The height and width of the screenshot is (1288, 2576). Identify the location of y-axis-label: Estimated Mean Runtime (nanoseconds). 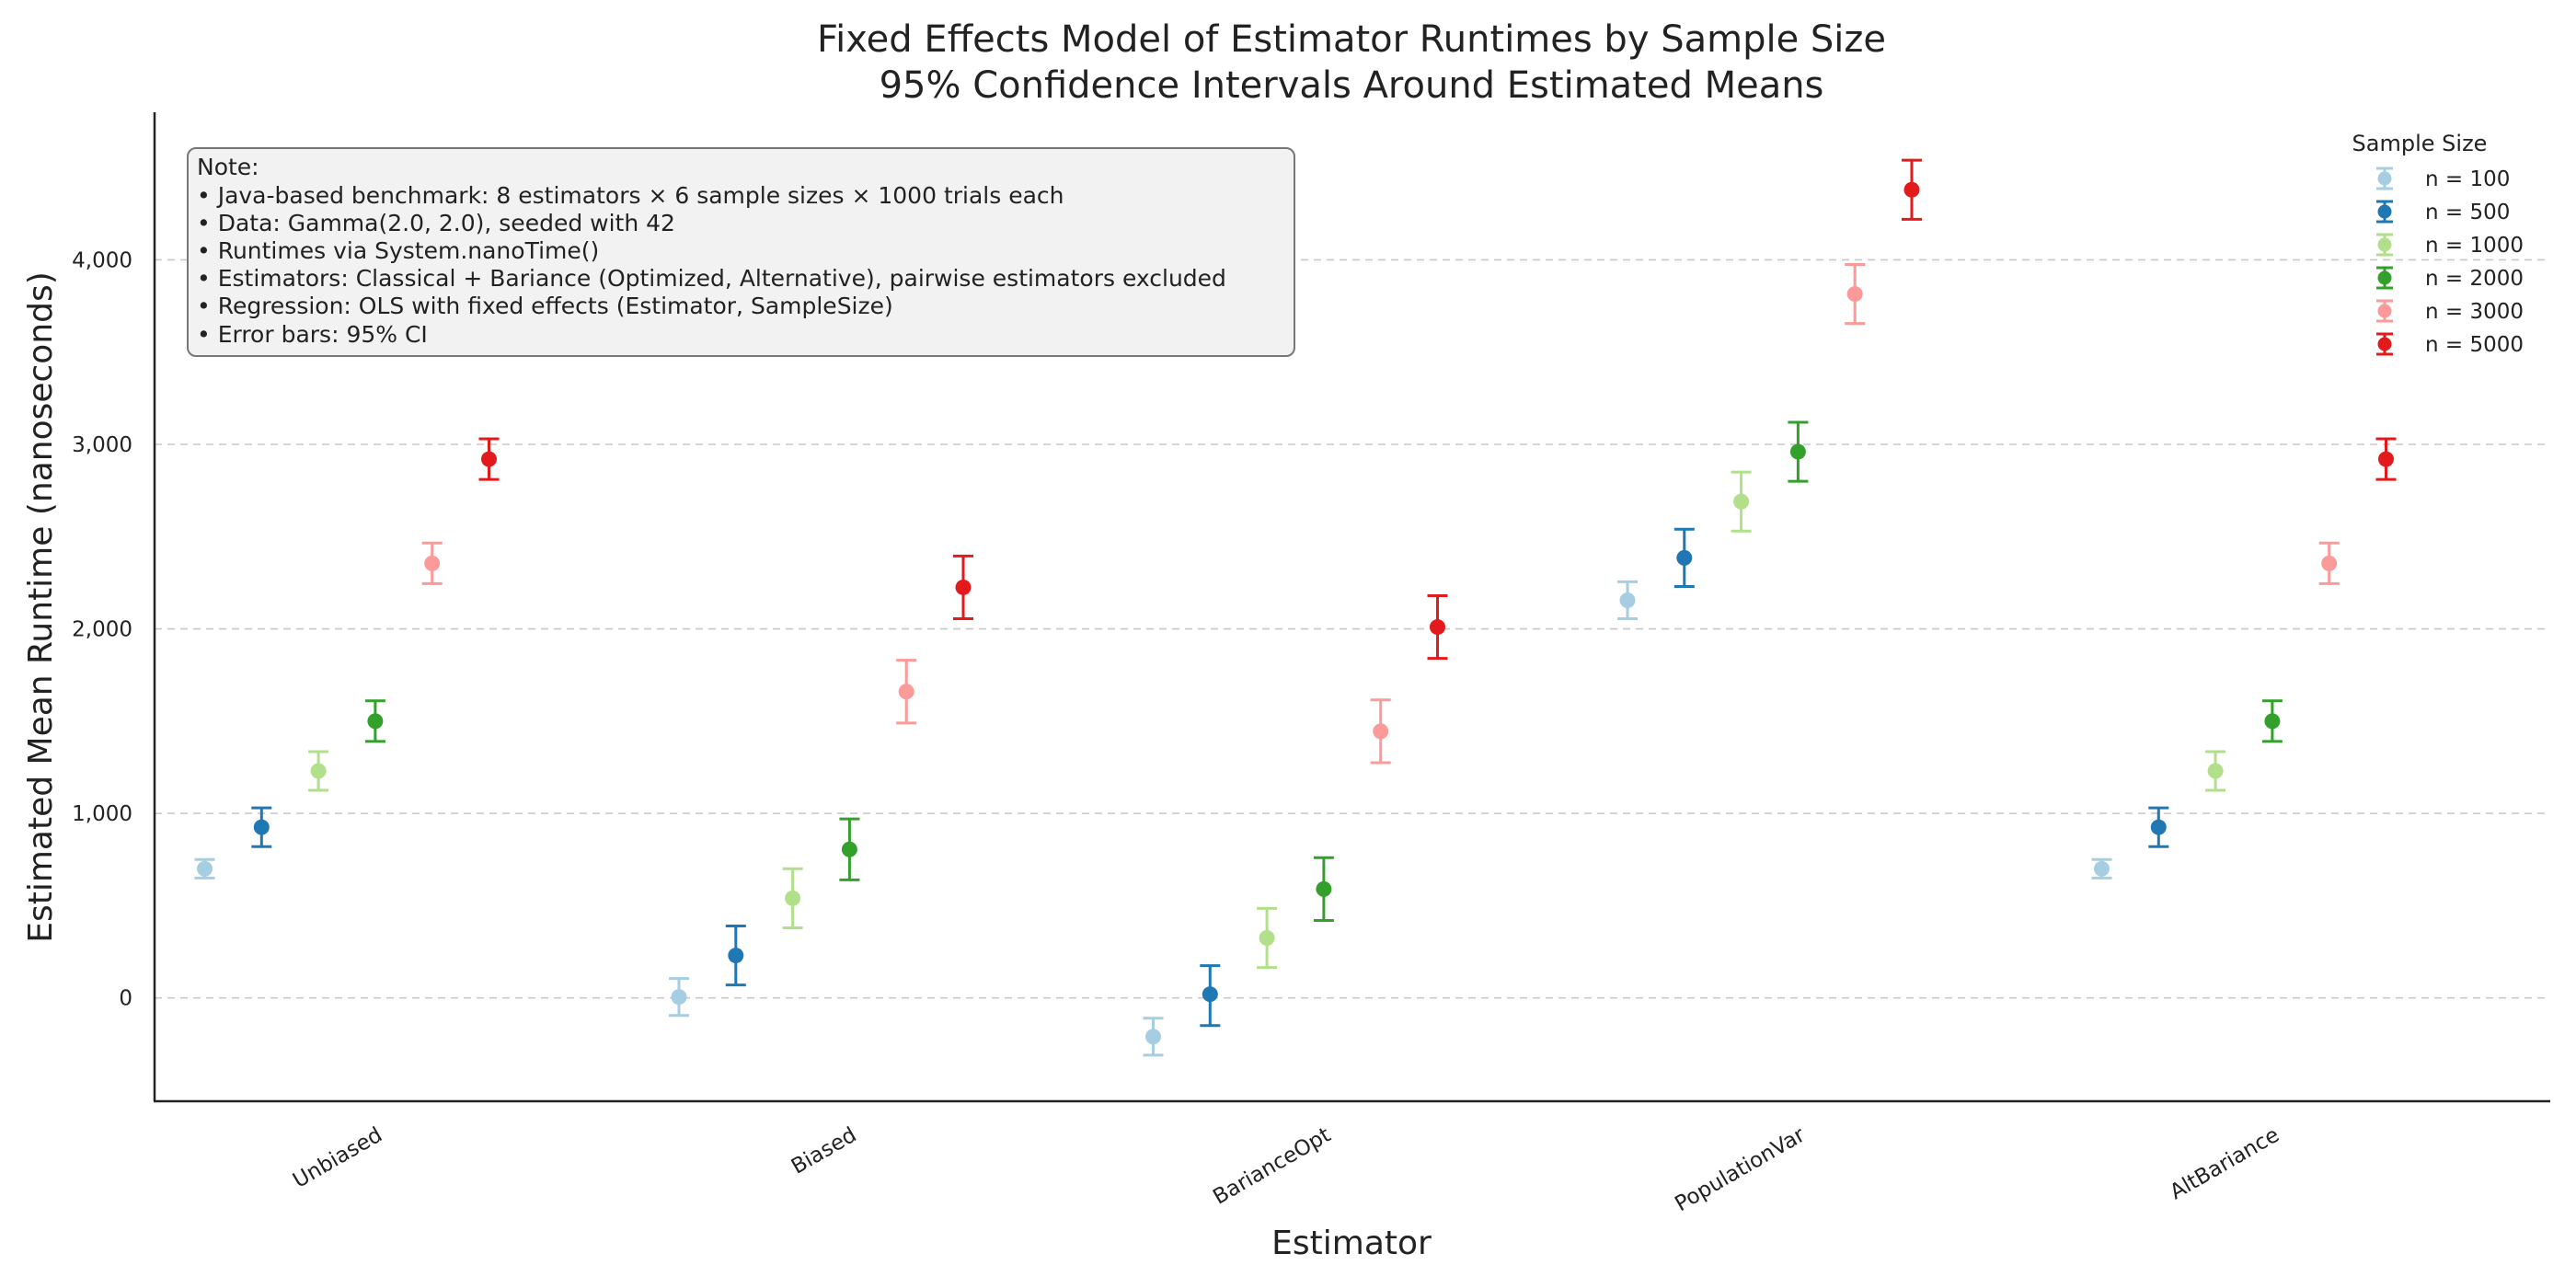
(41, 607).